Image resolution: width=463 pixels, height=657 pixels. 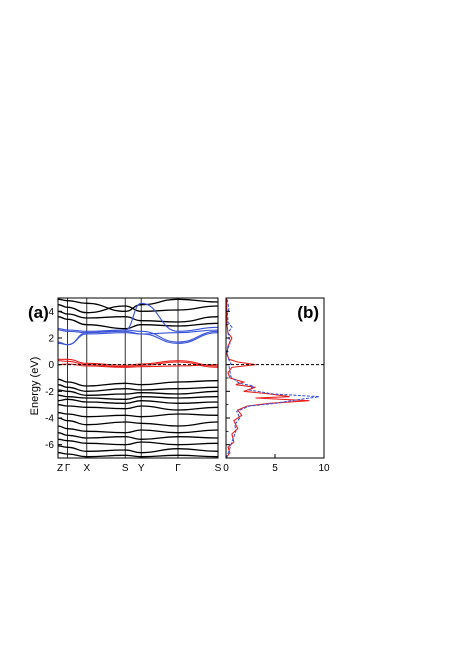 What do you see at coordinates (51, 339) in the screenshot?
I see `energy-tick-label: 2` at bounding box center [51, 339].